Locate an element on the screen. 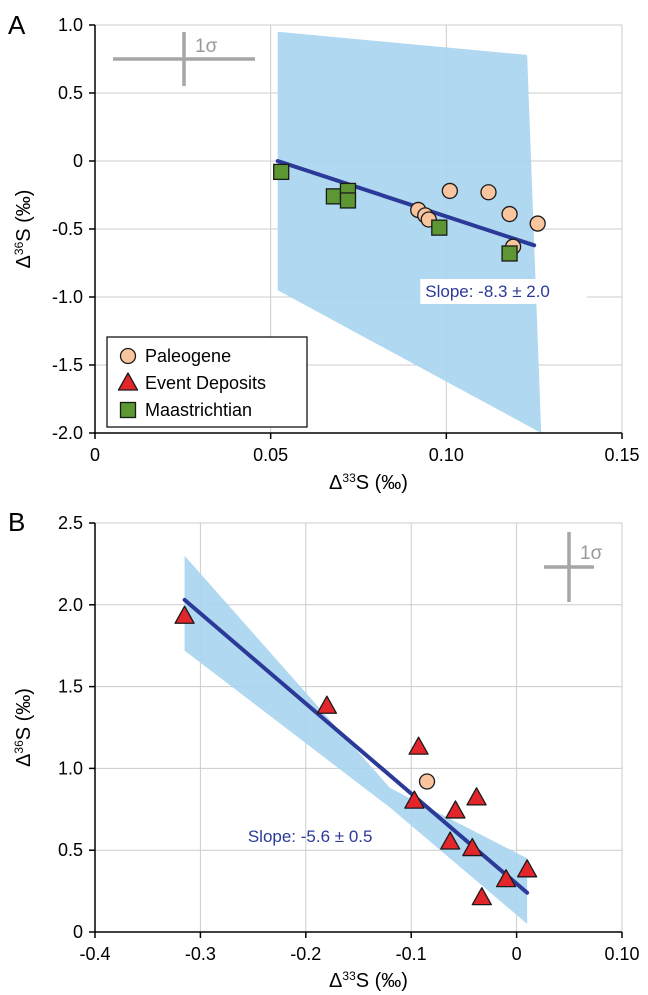 The image size is (648, 995). x-tick-label: -0.1 is located at coordinates (411, 954).